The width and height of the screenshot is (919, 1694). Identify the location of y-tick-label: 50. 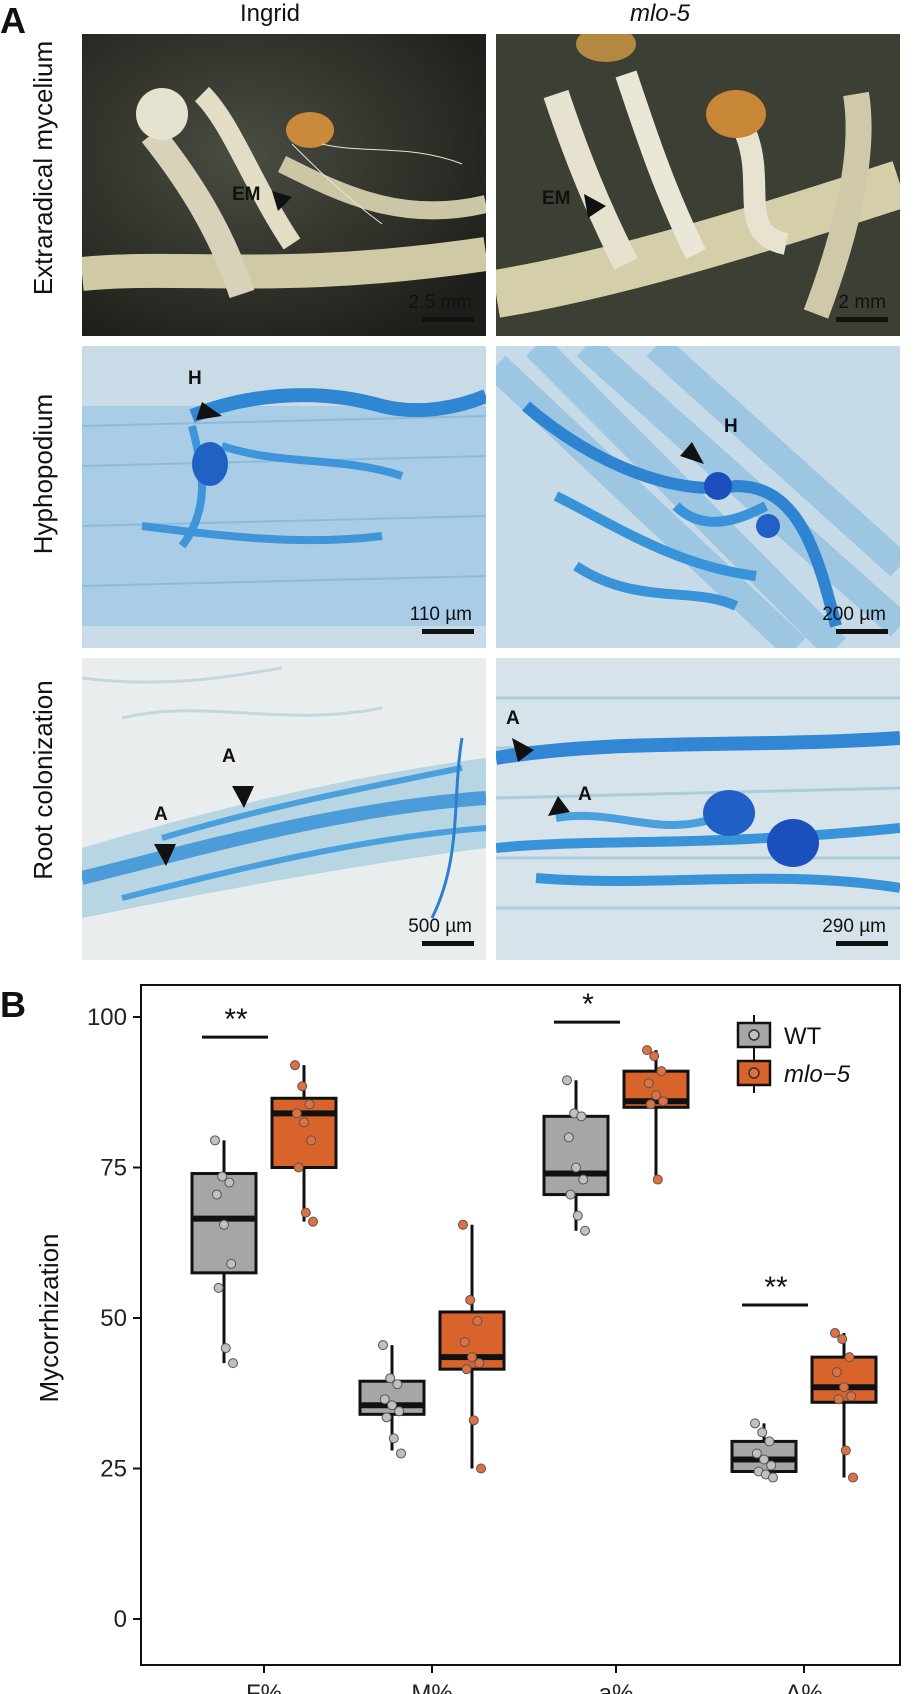
(113, 1318).